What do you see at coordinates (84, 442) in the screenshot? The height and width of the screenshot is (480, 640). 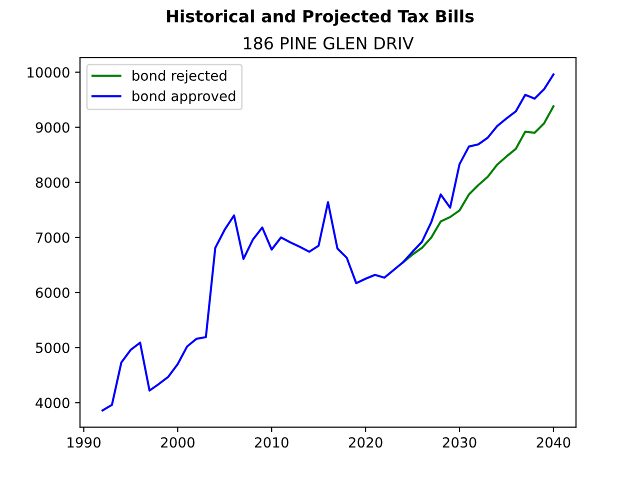 I see `x-tick-label: 1990` at bounding box center [84, 442].